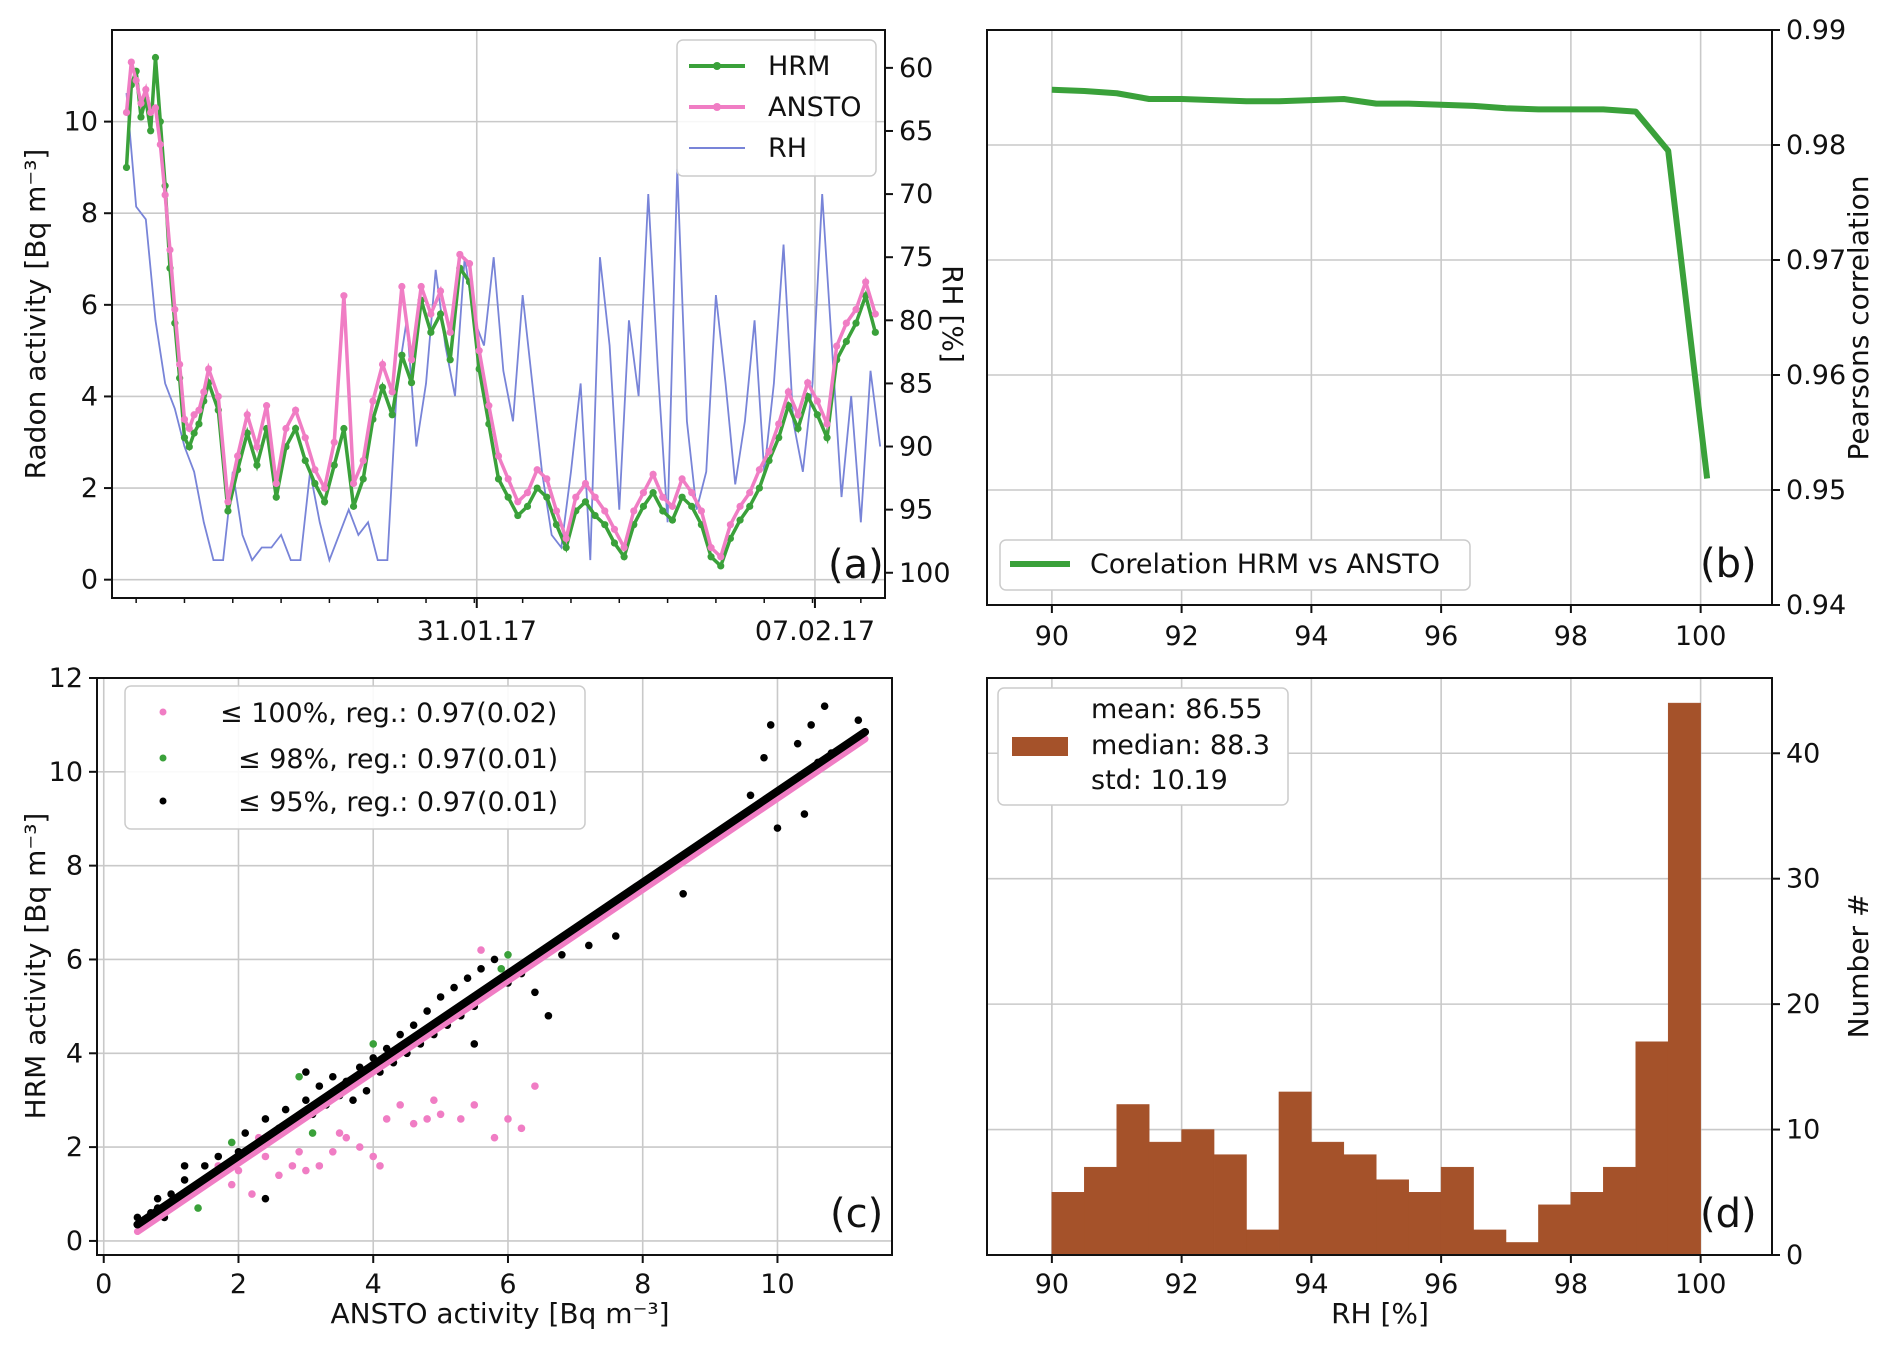 Image resolution: width=1892 pixels, height=1349 pixels. I want to click on panel-b-legend-box, so click(1235, 565).